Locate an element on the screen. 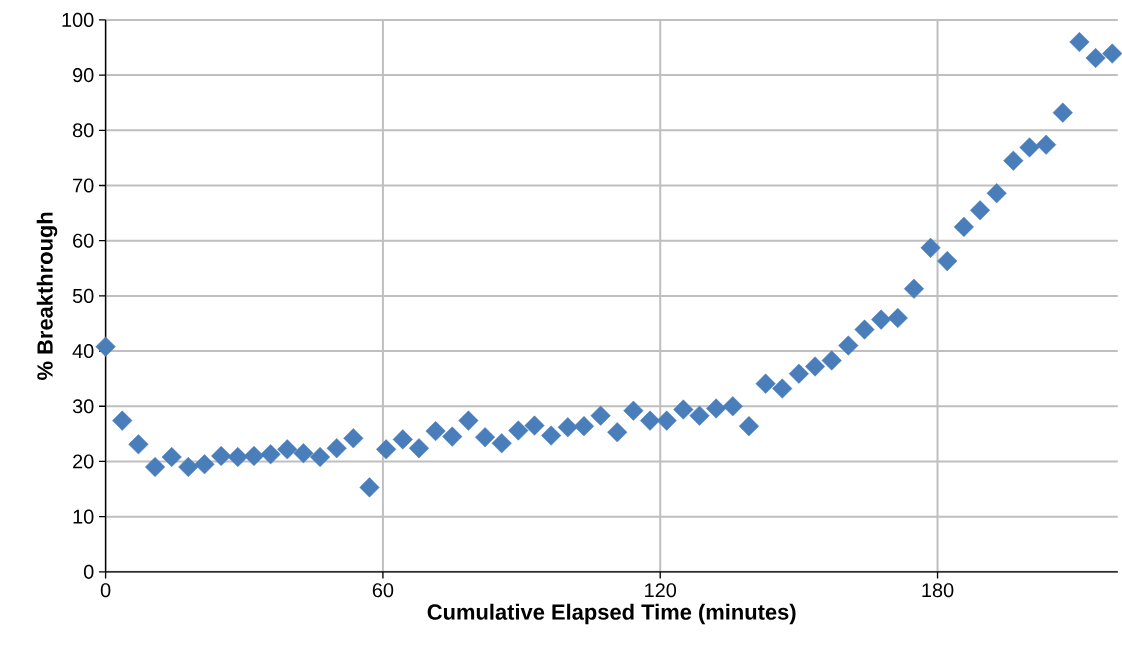 This screenshot has height=665, width=1122. y-tick-label: 100 is located at coordinates (78, 19).